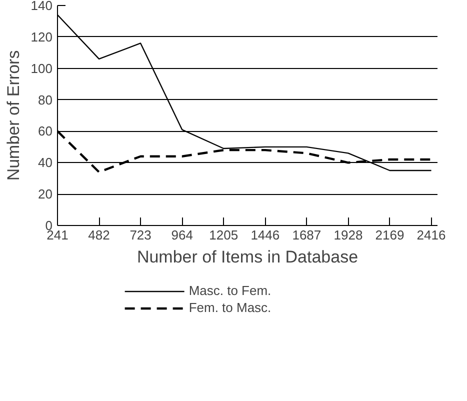  What do you see at coordinates (99, 235) in the screenshot?
I see `x-tick-label: 482` at bounding box center [99, 235].